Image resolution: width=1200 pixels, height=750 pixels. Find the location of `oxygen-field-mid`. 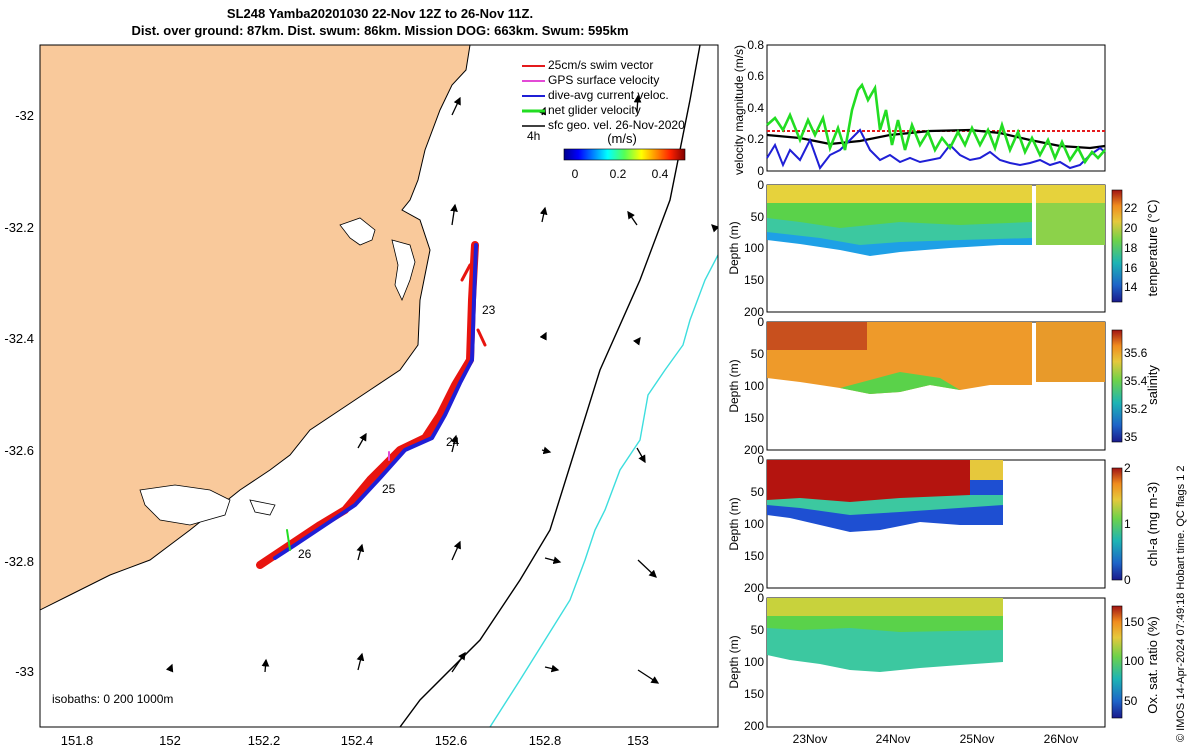

oxygen-field-mid is located at coordinates (885, 623).